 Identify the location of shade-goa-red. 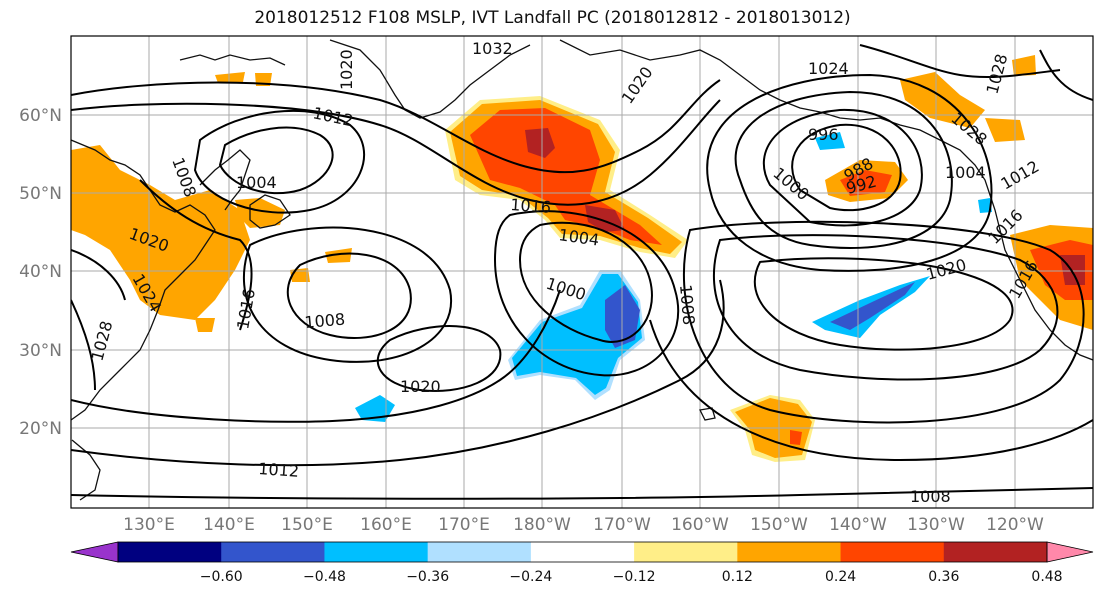
(866, 183).